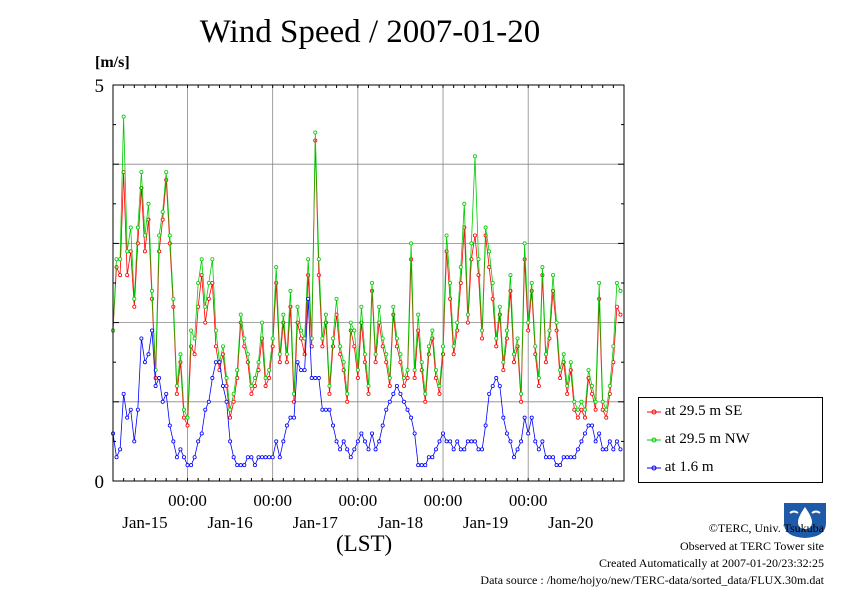  I want to click on legend-item-nw: at 29.5 m NW, so click(698, 439).